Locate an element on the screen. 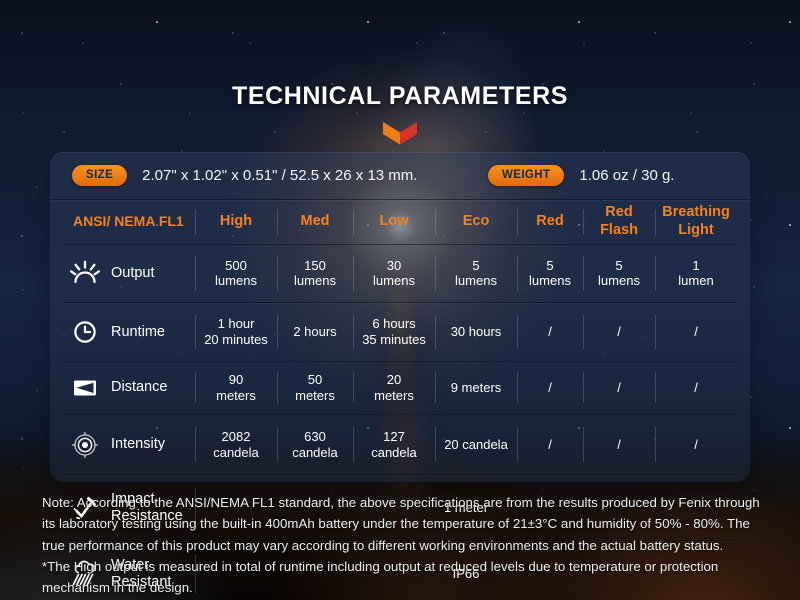 The image size is (800, 600). runtime-med: 2 hours is located at coordinates (315, 332).